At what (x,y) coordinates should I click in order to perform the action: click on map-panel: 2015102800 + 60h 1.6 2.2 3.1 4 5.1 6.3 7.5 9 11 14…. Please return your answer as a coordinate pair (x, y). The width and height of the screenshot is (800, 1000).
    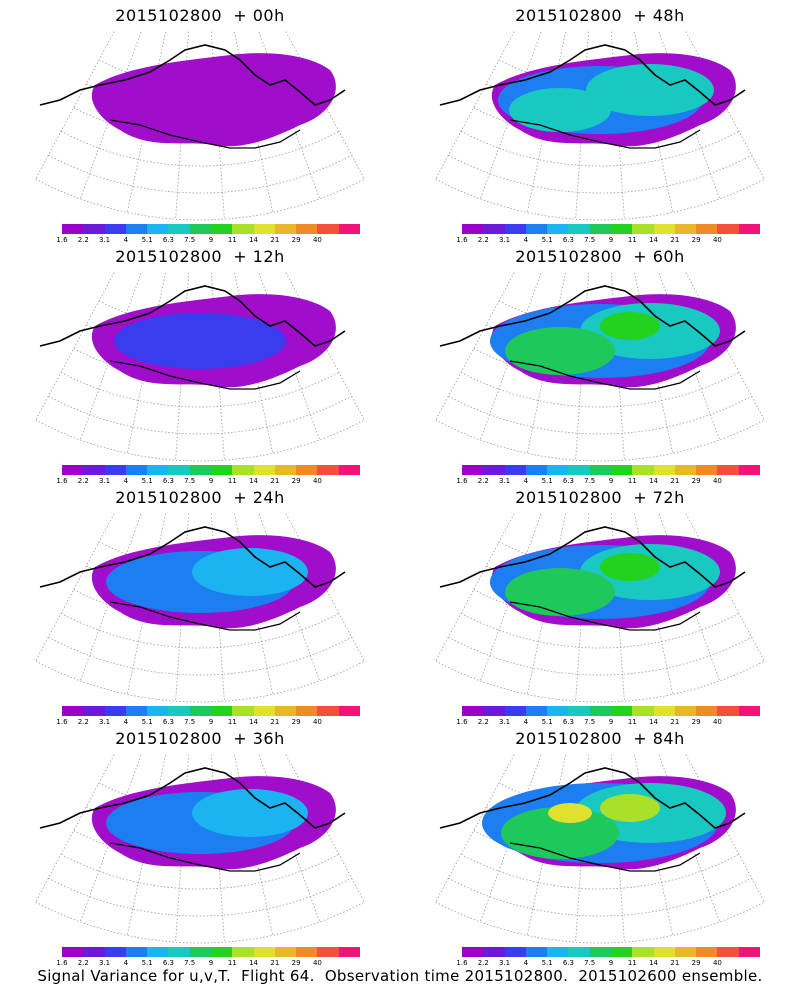
    Looking at the image, I should click on (600, 363).